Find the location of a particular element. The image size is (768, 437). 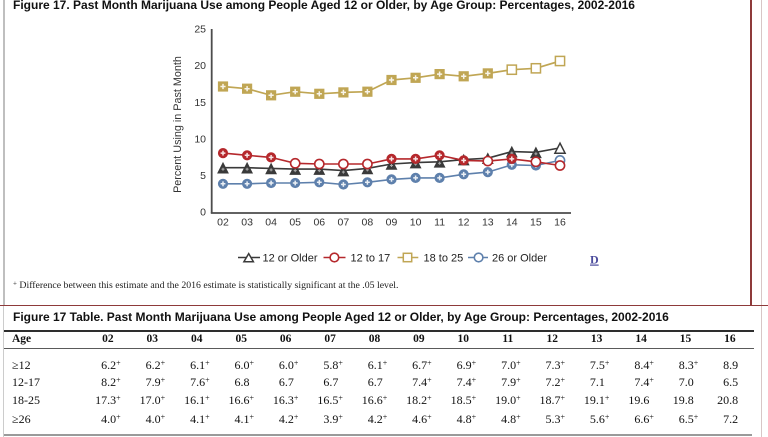

svg-text: 26 or Older is located at coordinates (519, 258).